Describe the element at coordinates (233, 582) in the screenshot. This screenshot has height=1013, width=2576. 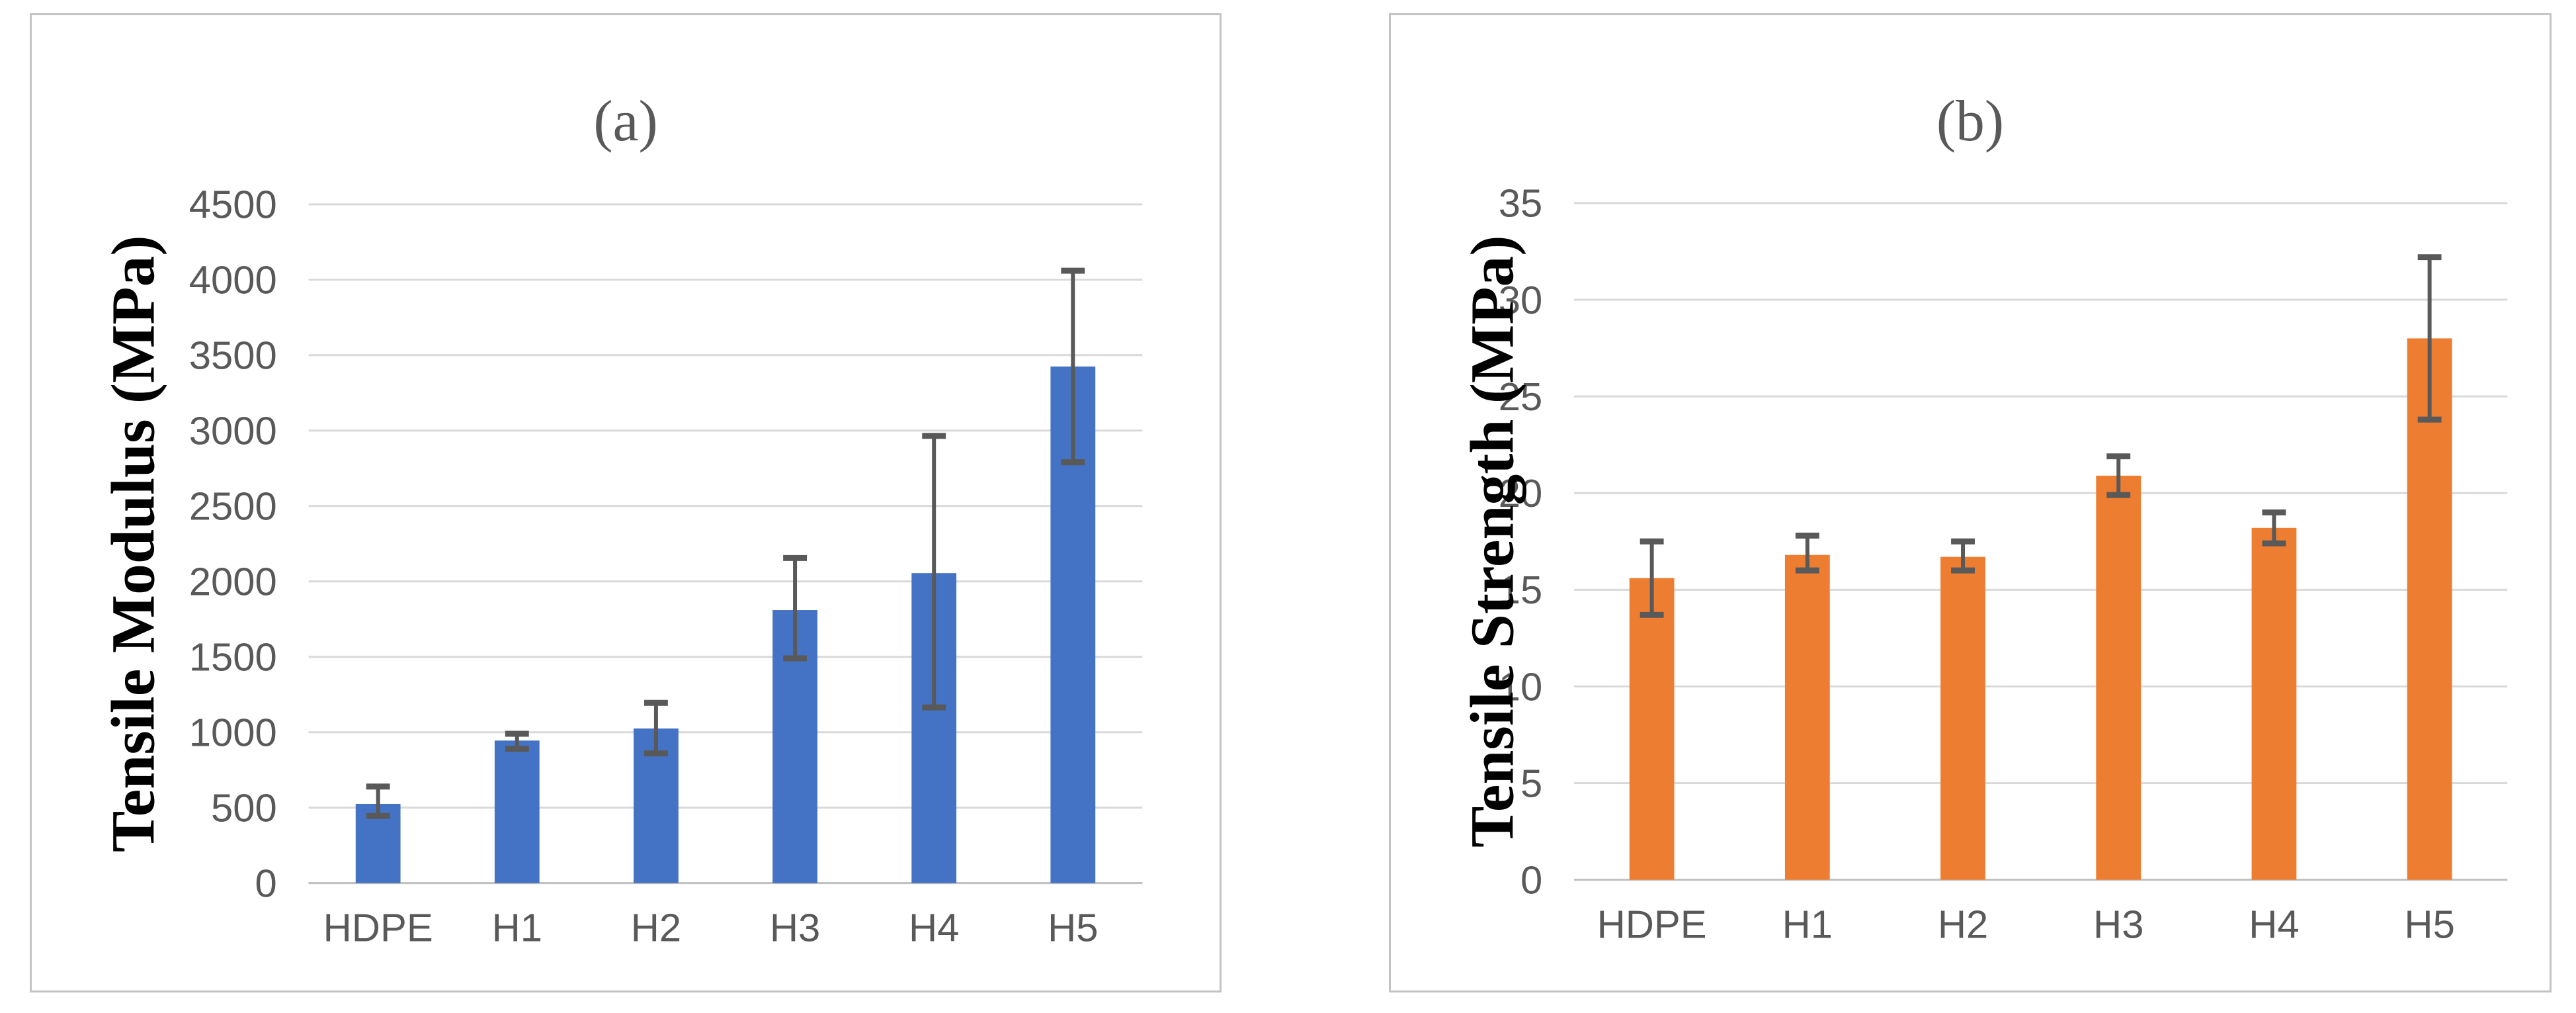
I see `y-tick-label: 2000` at that location.